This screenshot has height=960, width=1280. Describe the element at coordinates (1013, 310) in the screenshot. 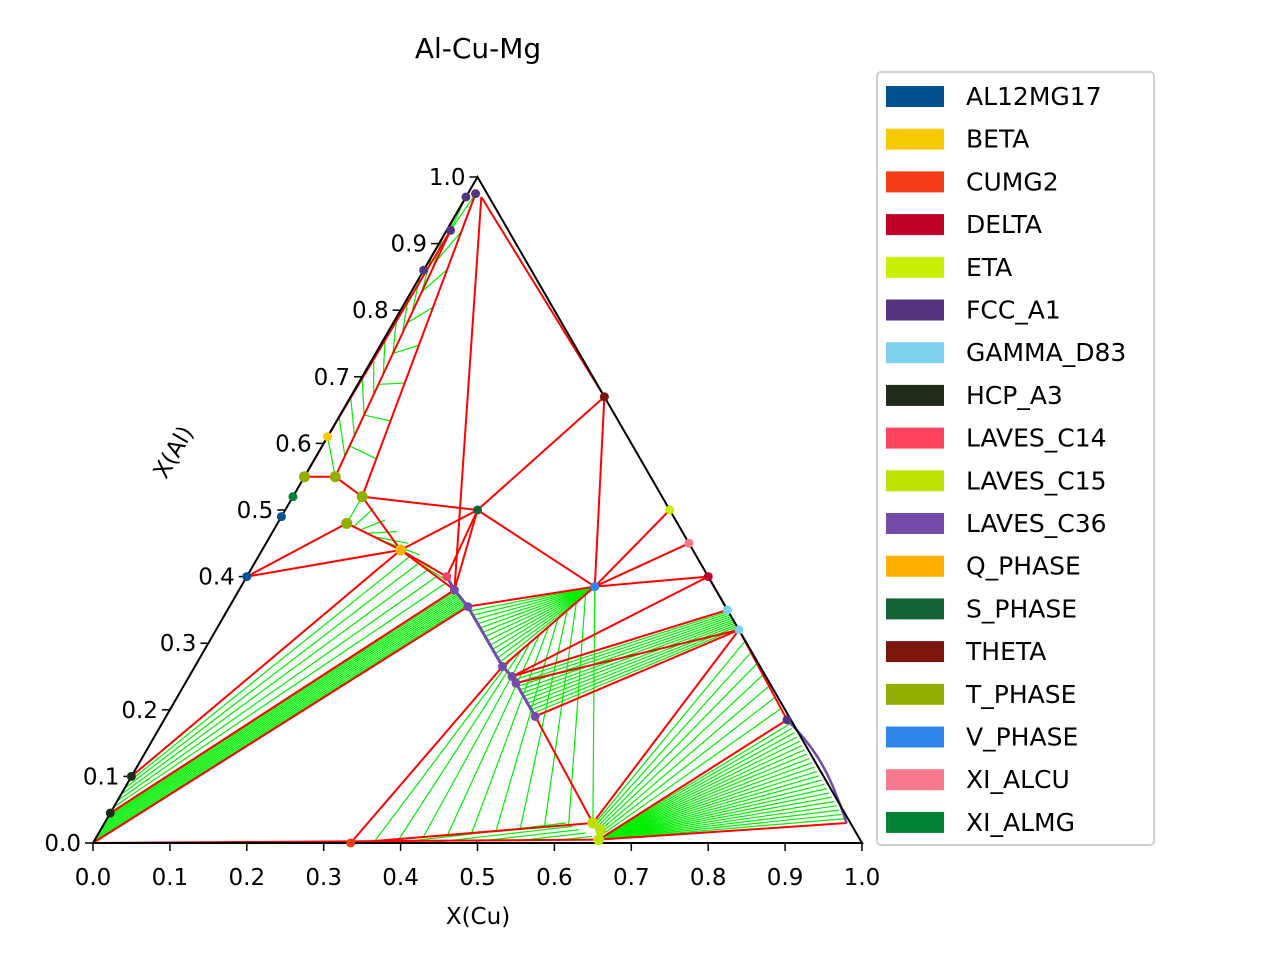

I see `legend-label: FCC_A1` at that location.